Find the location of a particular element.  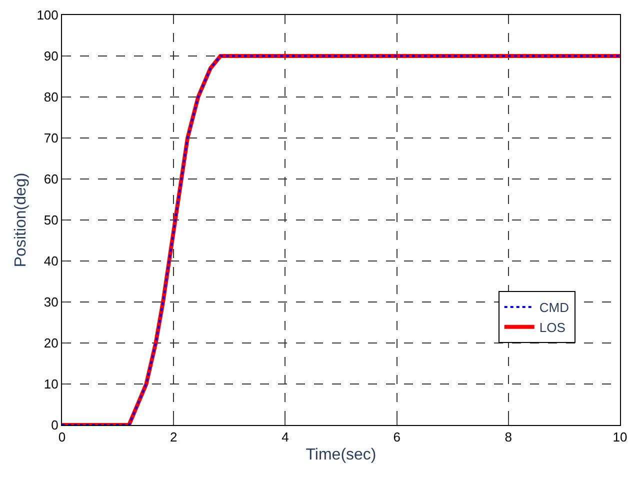

y-tick-label: 60 is located at coordinates (51, 179).